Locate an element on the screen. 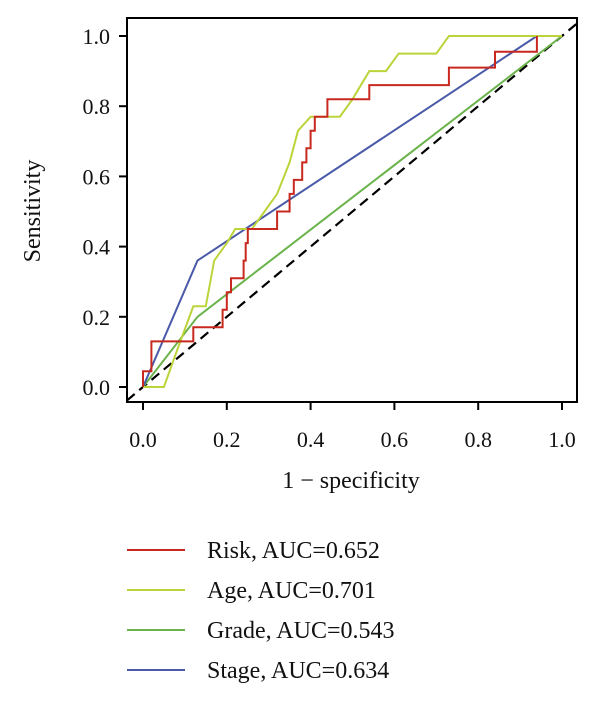 This screenshot has height=708, width=600. legend-item: Grade, AUC=0.543 is located at coordinates (261, 631).